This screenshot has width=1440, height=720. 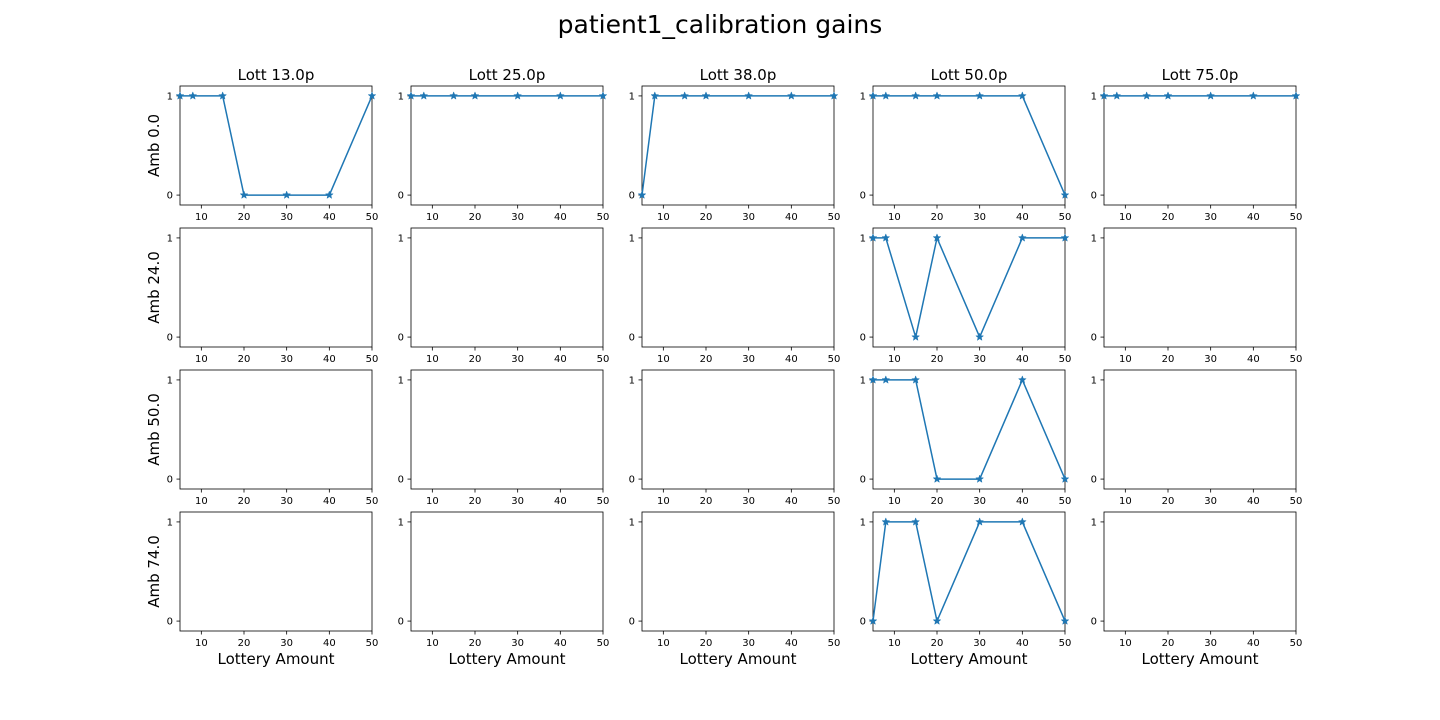 What do you see at coordinates (720, 24) in the screenshot?
I see `figure-title: patient1_calibration gains` at bounding box center [720, 24].